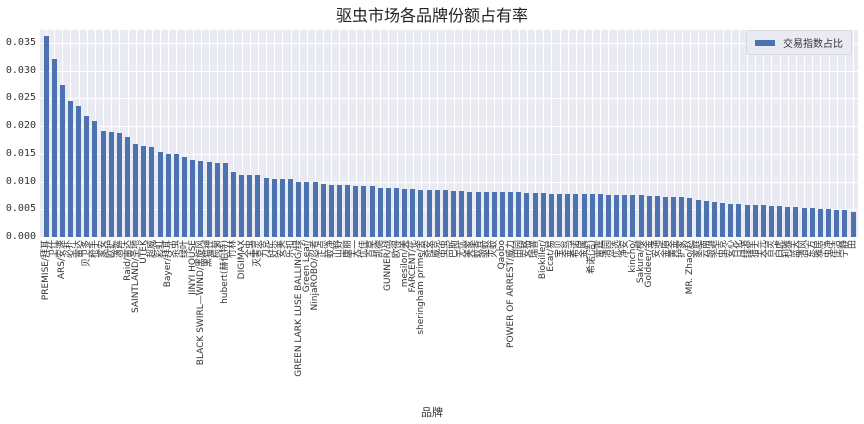  What do you see at coordinates (20, 70) in the screenshot?
I see `y-tick-label: 0.030` at bounding box center [20, 70].